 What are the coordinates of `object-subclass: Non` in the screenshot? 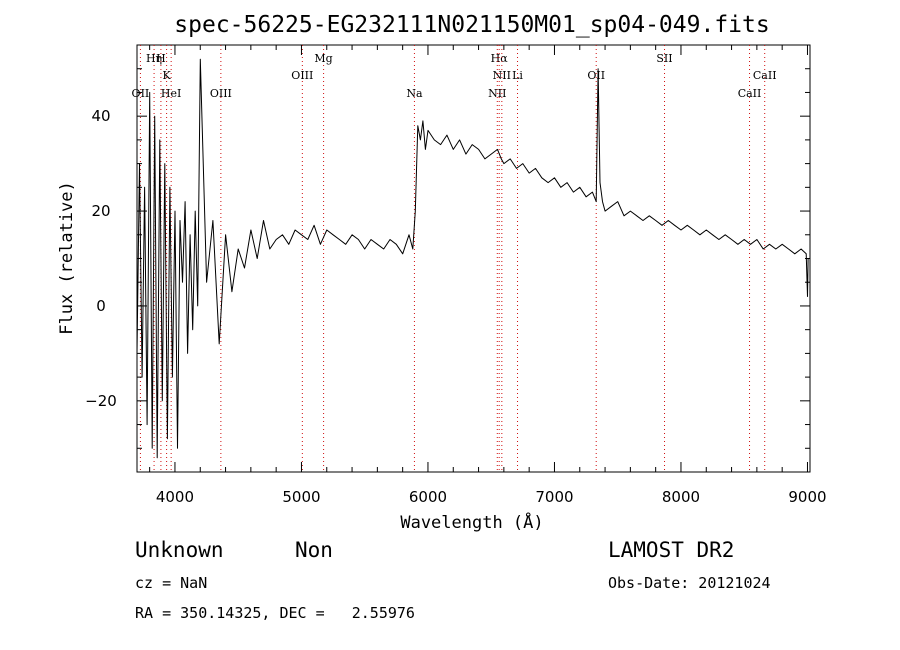 It's located at (314, 550).